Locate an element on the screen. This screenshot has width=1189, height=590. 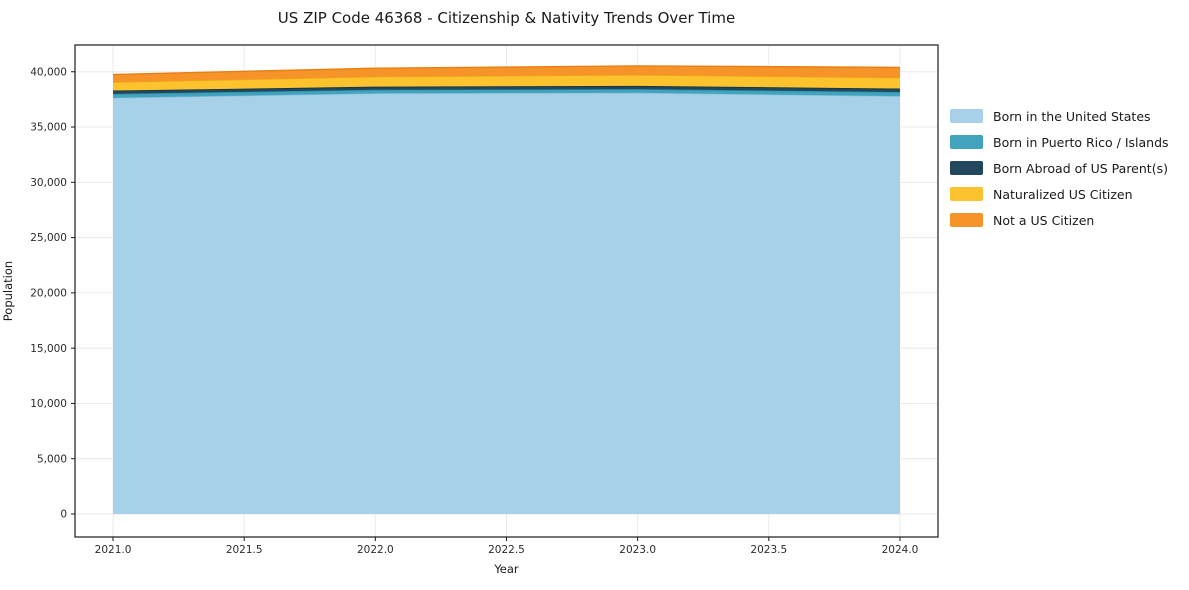
y-axis-label: Population is located at coordinates (8, 291).